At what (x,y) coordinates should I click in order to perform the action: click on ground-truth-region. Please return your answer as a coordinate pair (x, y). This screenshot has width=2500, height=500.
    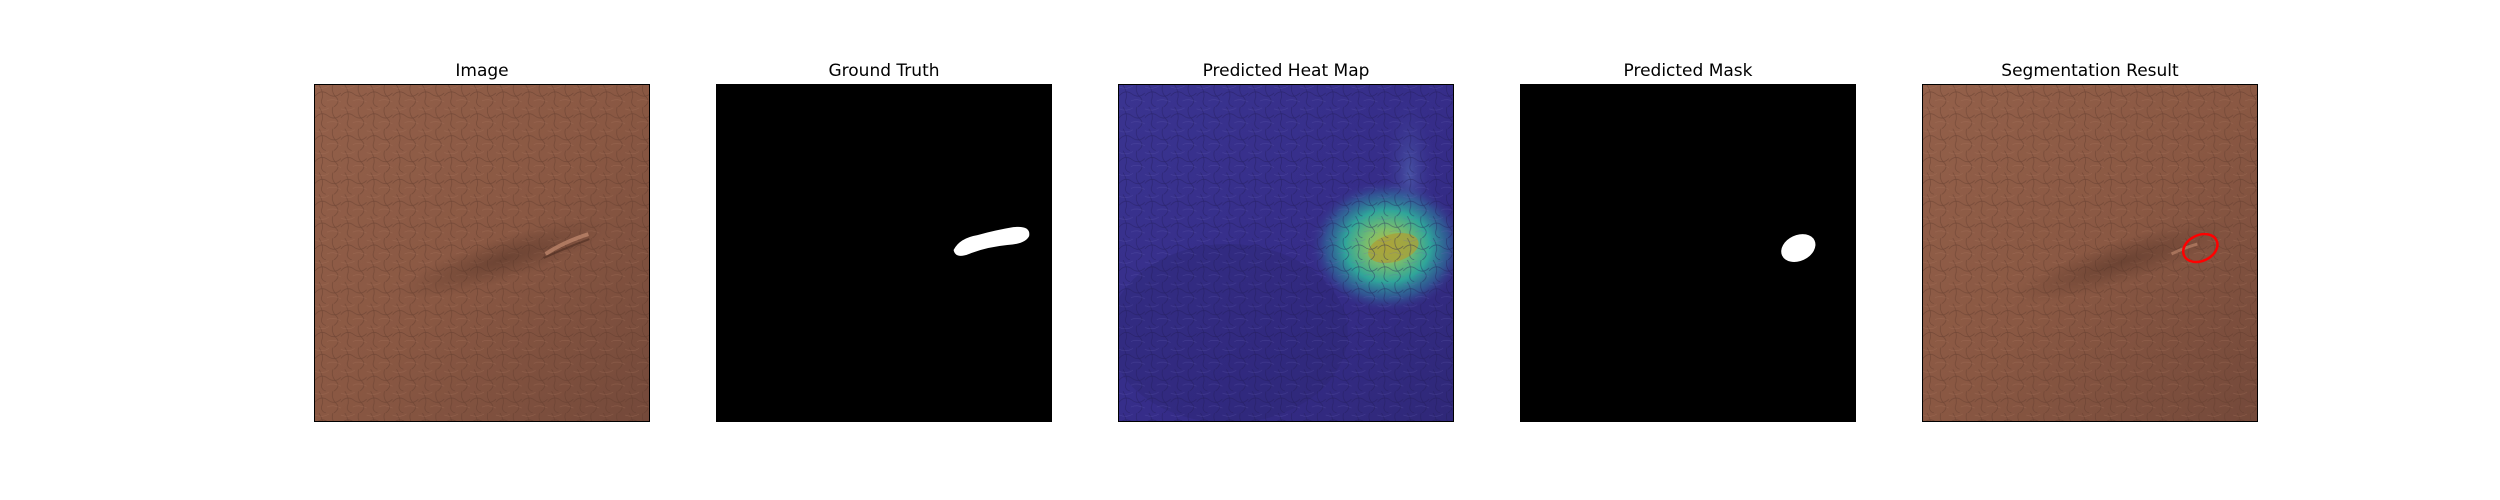
    Looking at the image, I should click on (991, 241).